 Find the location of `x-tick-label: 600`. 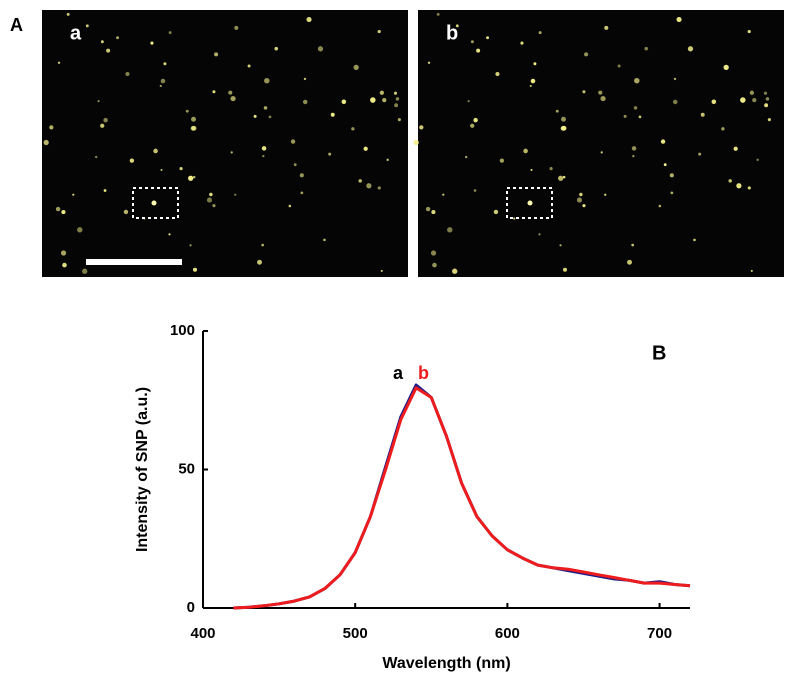

x-tick-label: 600 is located at coordinates (507, 633).